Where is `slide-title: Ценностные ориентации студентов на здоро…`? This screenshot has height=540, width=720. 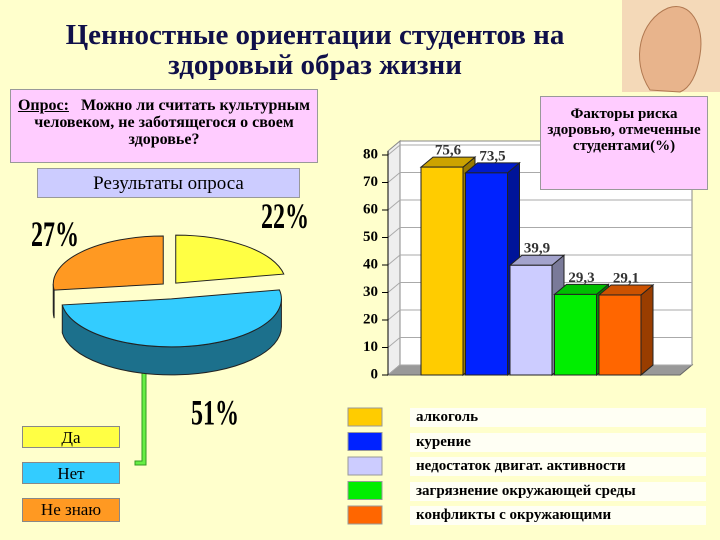
slide-title: Ценностные ориентации студентов на здоро… is located at coordinates (315, 50).